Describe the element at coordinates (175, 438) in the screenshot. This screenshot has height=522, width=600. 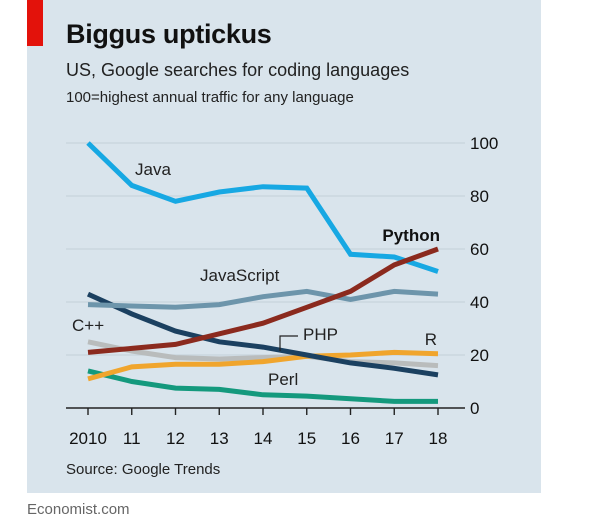
I see `x-tick-label-2012: 12` at that location.